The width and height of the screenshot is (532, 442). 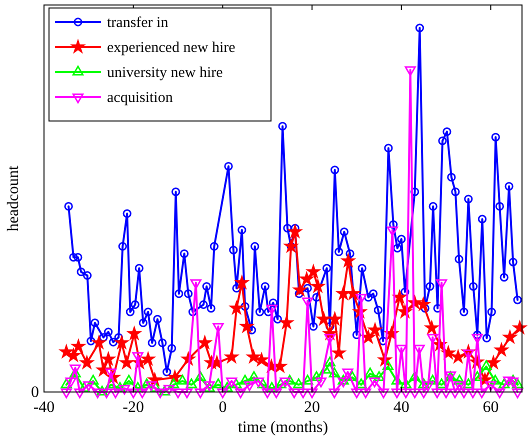 What do you see at coordinates (312, 407) in the screenshot?
I see `x-tick-label: 20` at bounding box center [312, 407].